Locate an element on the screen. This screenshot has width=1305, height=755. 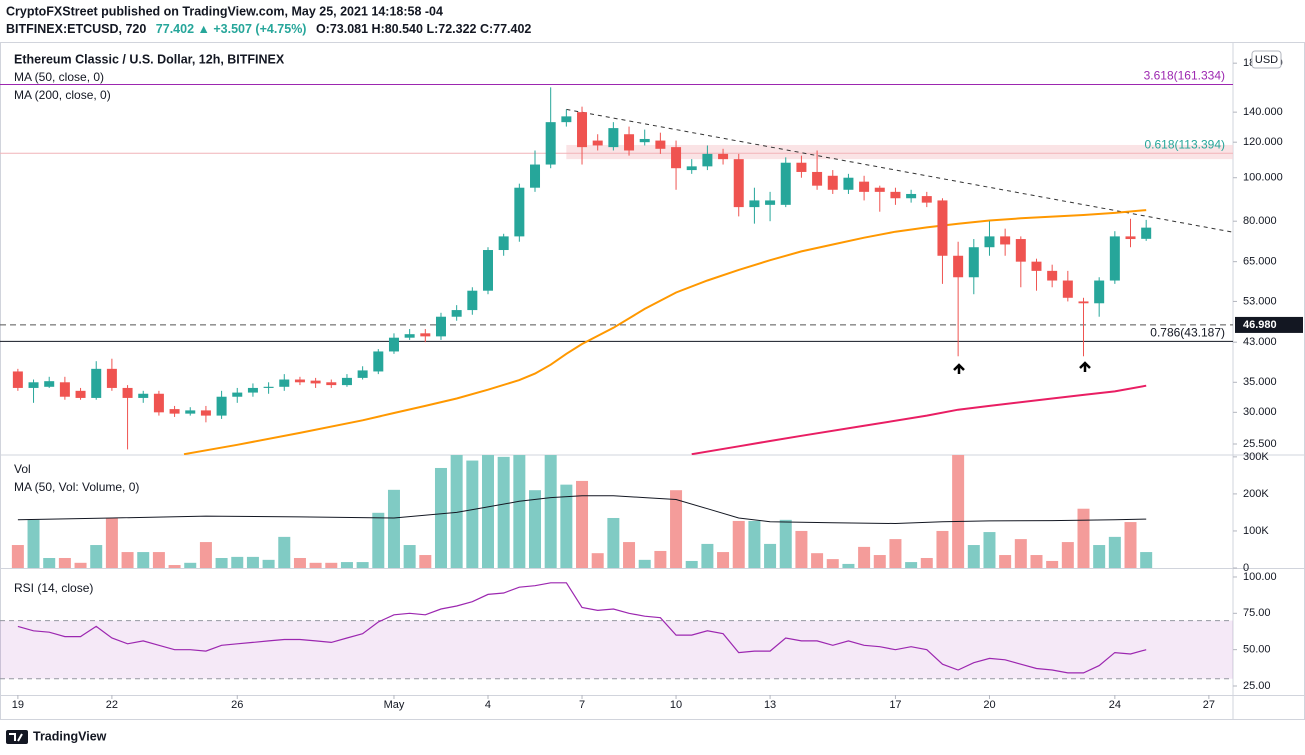
symbol: BITFINEX:ETCUSD, 720 is located at coordinates (76, 29).